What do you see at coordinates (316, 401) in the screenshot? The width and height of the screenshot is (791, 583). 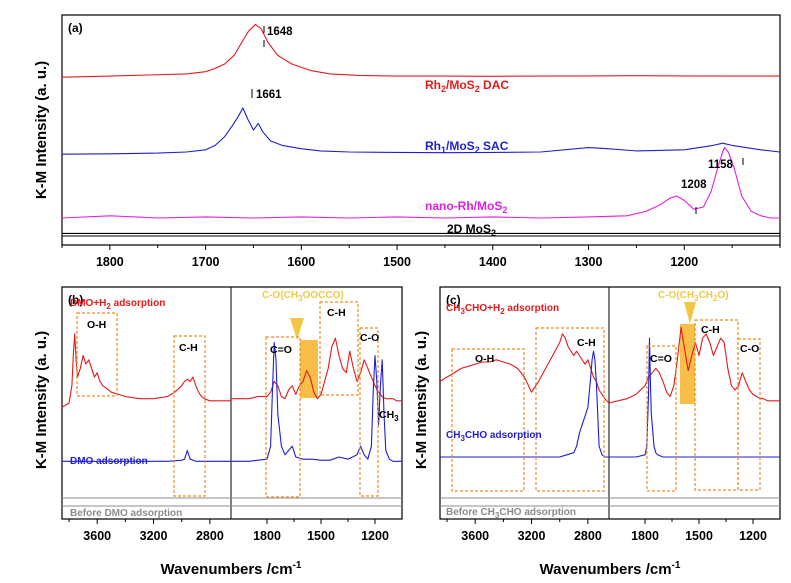 I see `trace-dmo-adsorption-right` at bounding box center [316, 401].